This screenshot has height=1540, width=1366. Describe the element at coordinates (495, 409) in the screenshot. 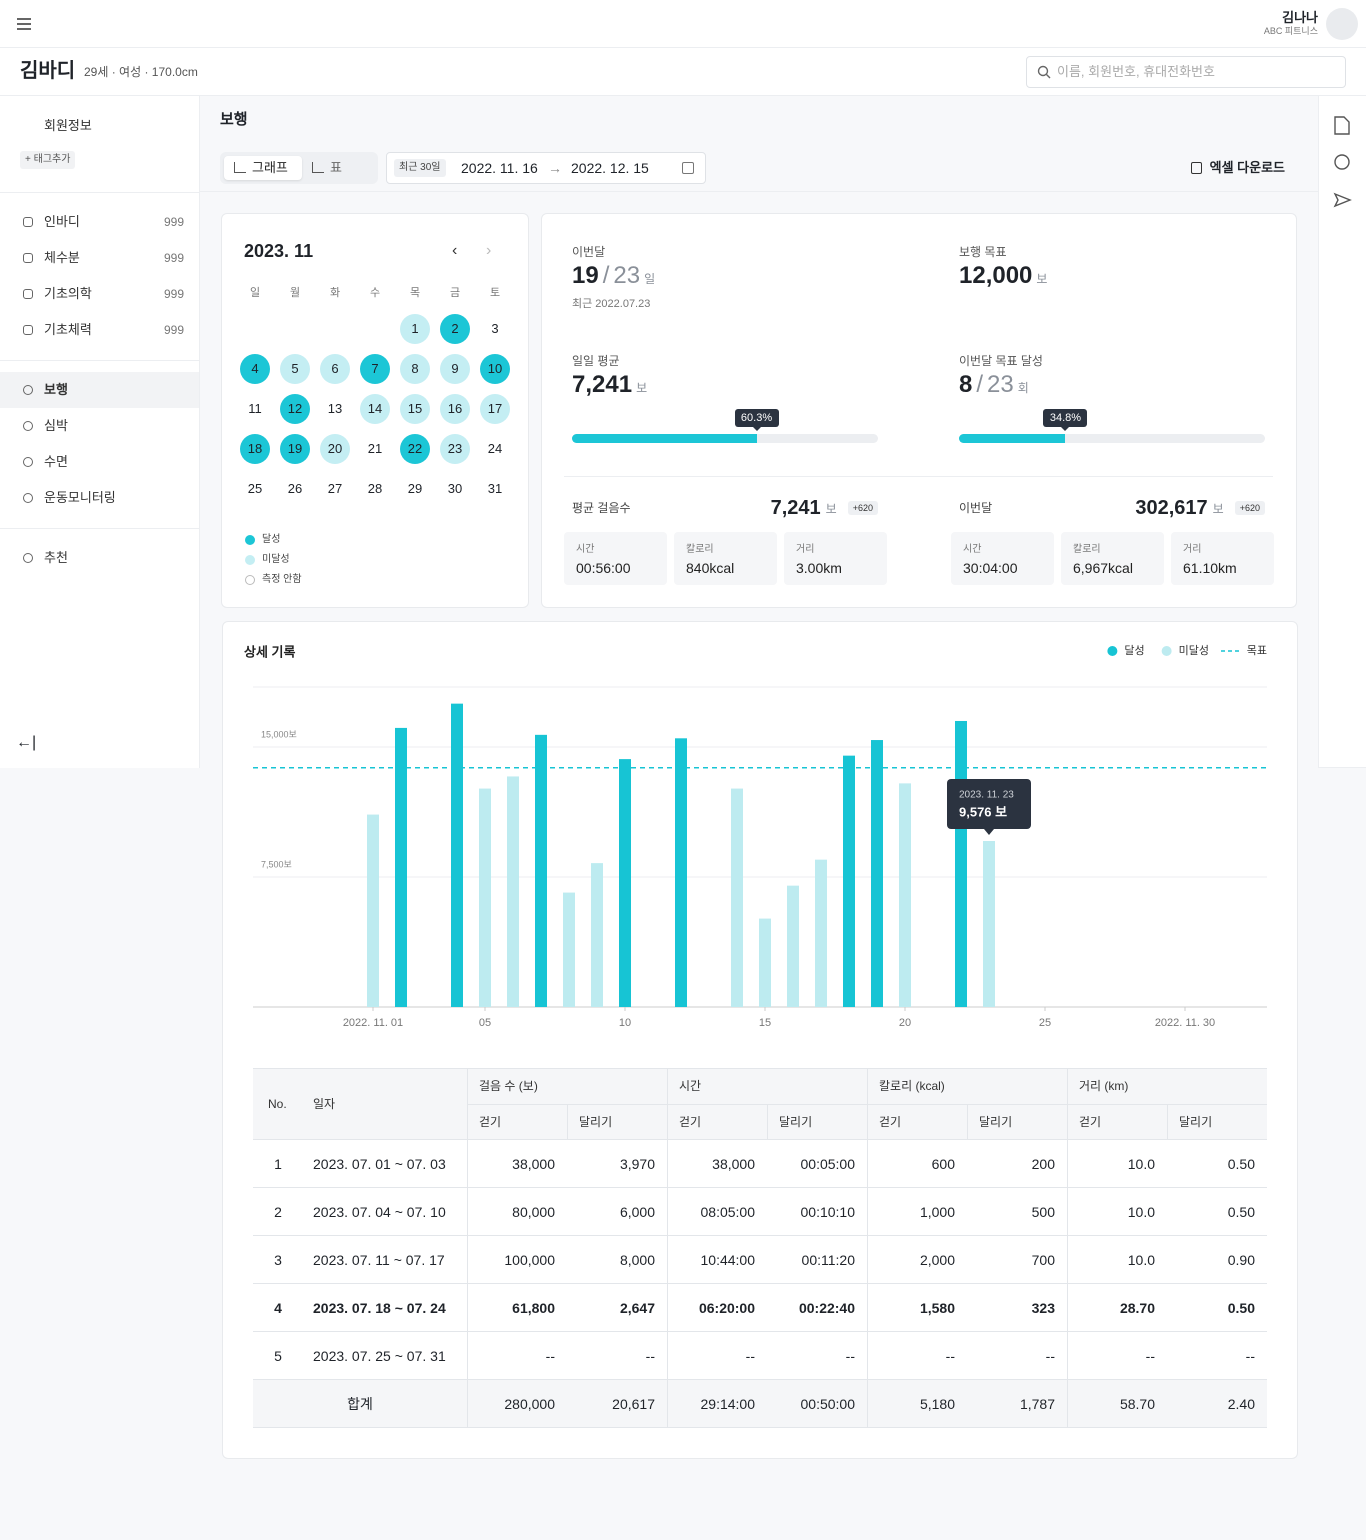

I see `calendar-day: 17` at that location.